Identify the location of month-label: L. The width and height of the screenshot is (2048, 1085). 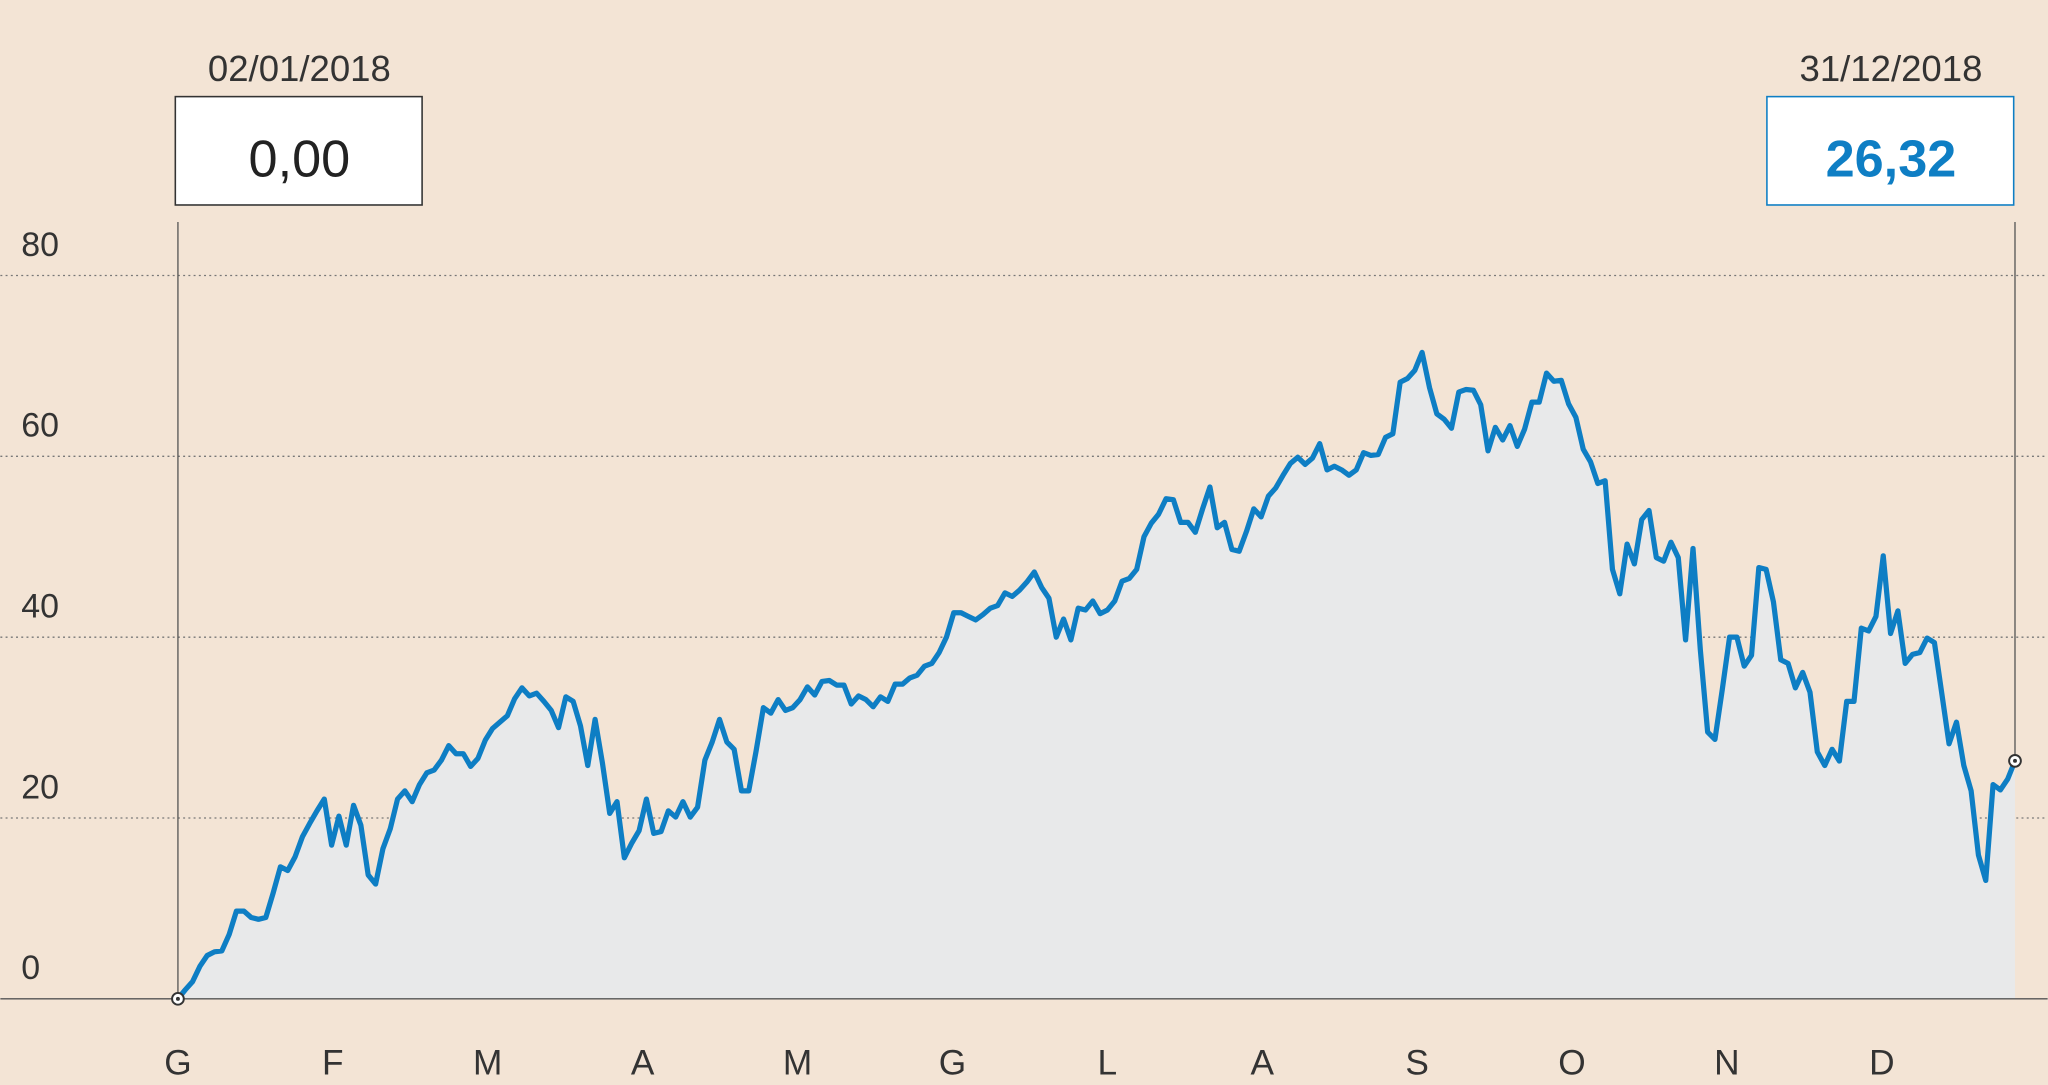
(1108, 1063).